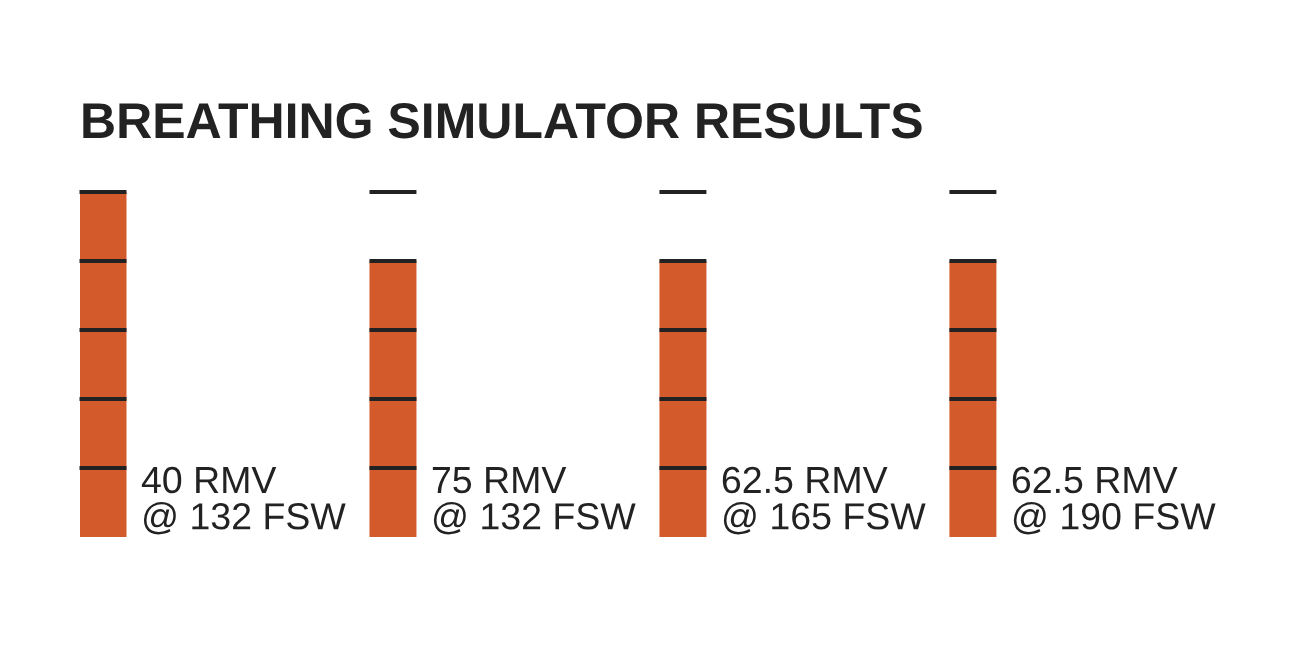  I want to click on x-tick-label: 62.5 RMV @ 190 FSW, so click(1114, 500).